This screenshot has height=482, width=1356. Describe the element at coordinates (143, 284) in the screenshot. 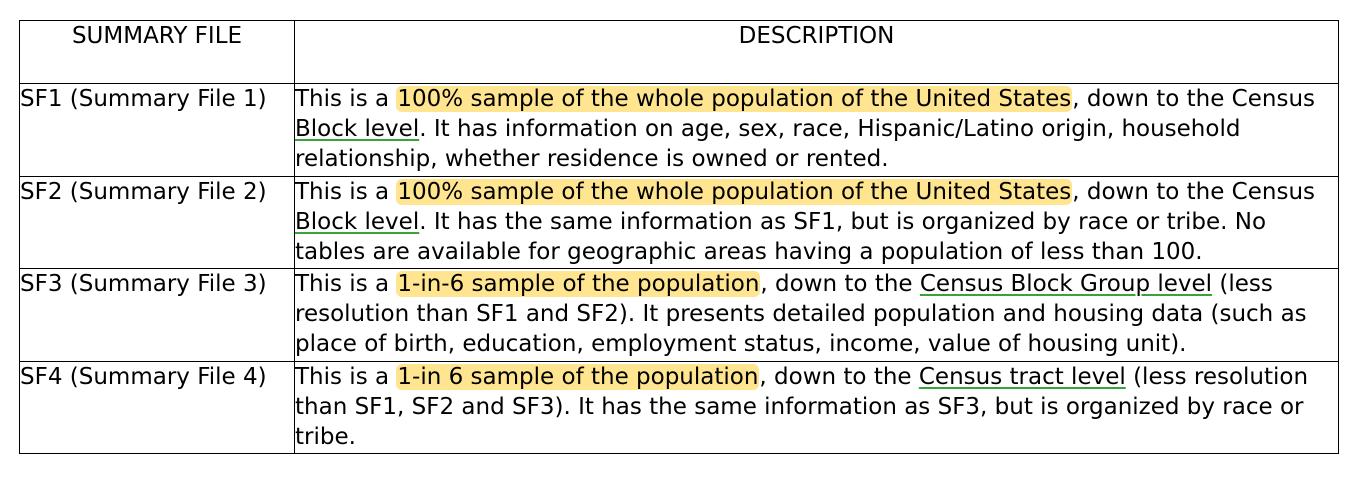

I see `summary-file-name: SF3 (Summary File 3)` at that location.